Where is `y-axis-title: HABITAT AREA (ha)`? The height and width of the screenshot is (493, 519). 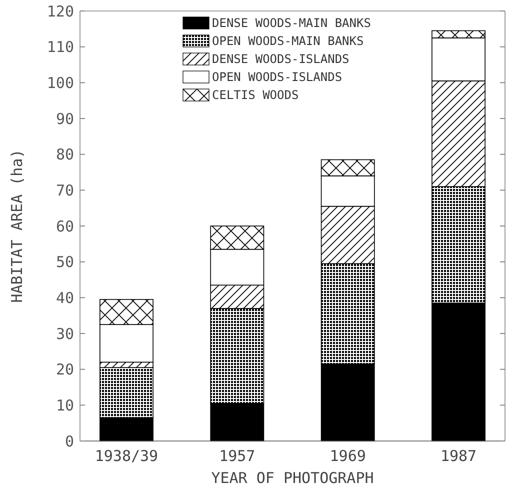
y-axis-title: HABITAT AREA (ha) is located at coordinates (17, 226).